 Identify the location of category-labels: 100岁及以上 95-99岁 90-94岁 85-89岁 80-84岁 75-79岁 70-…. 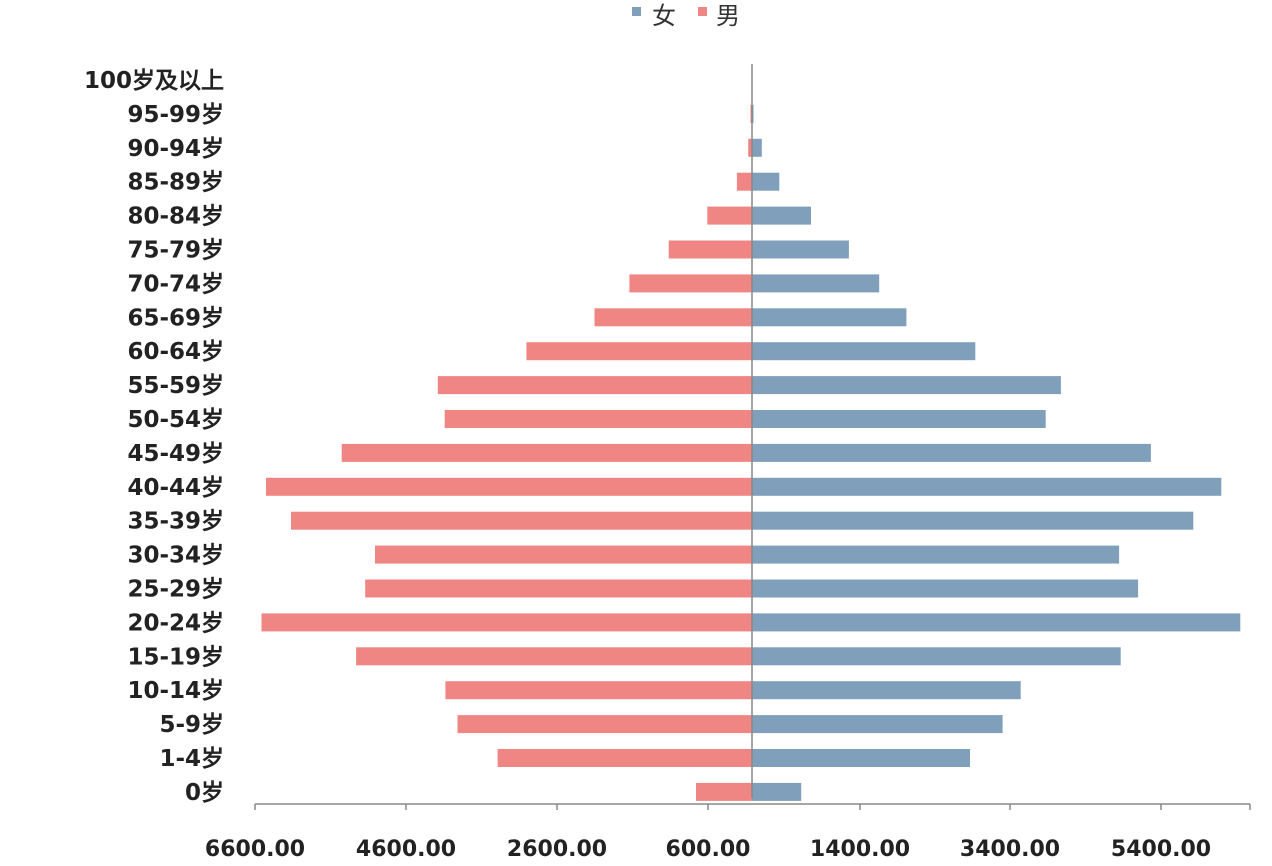
(154, 436).